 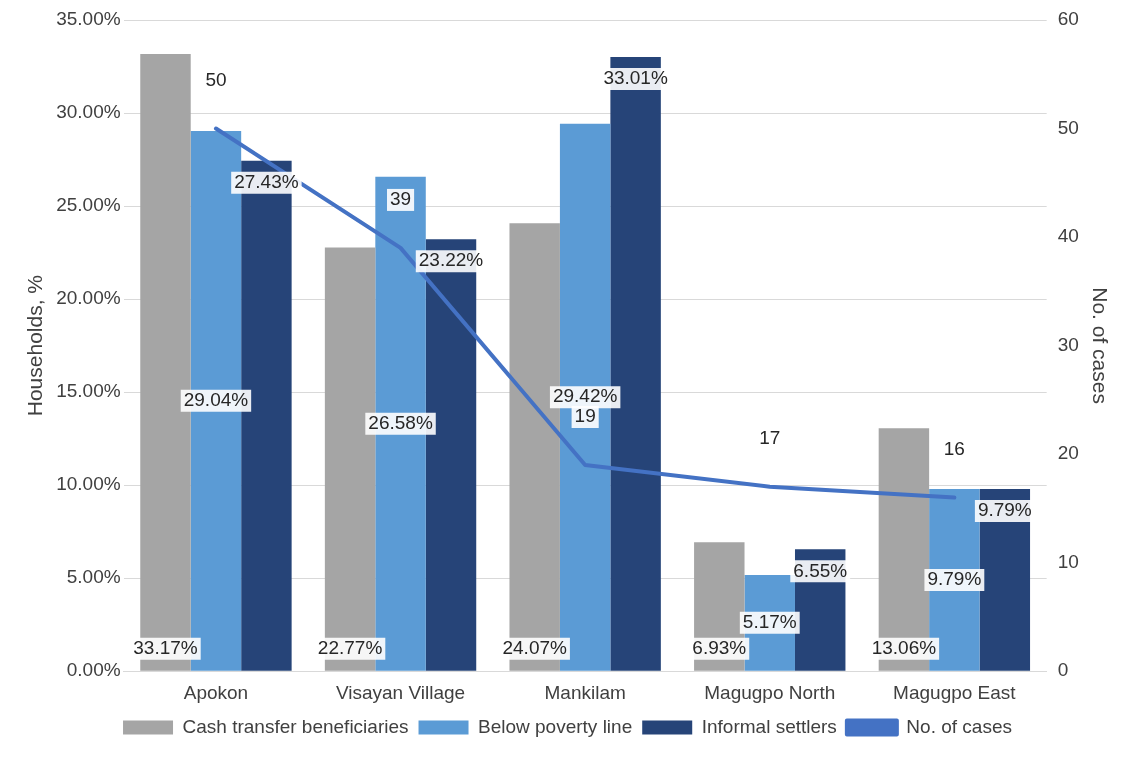 I want to click on data-label: 6.55%, so click(x=820, y=570).